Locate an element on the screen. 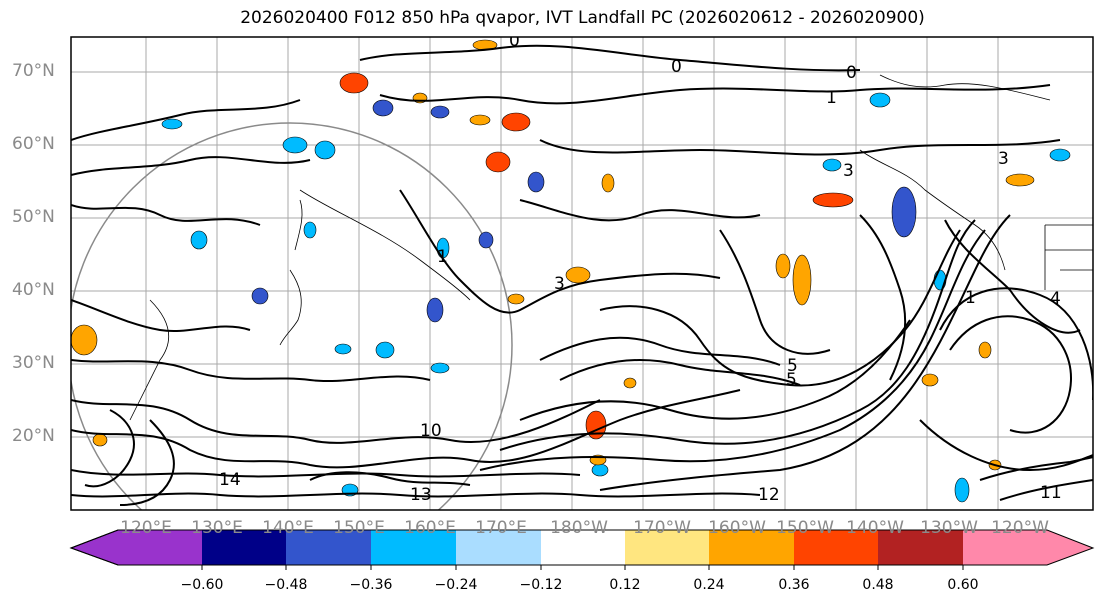 Image resolution: width=1105 pixels, height=604 pixels. colorbar-tick-label: −0.60 is located at coordinates (202, 585).